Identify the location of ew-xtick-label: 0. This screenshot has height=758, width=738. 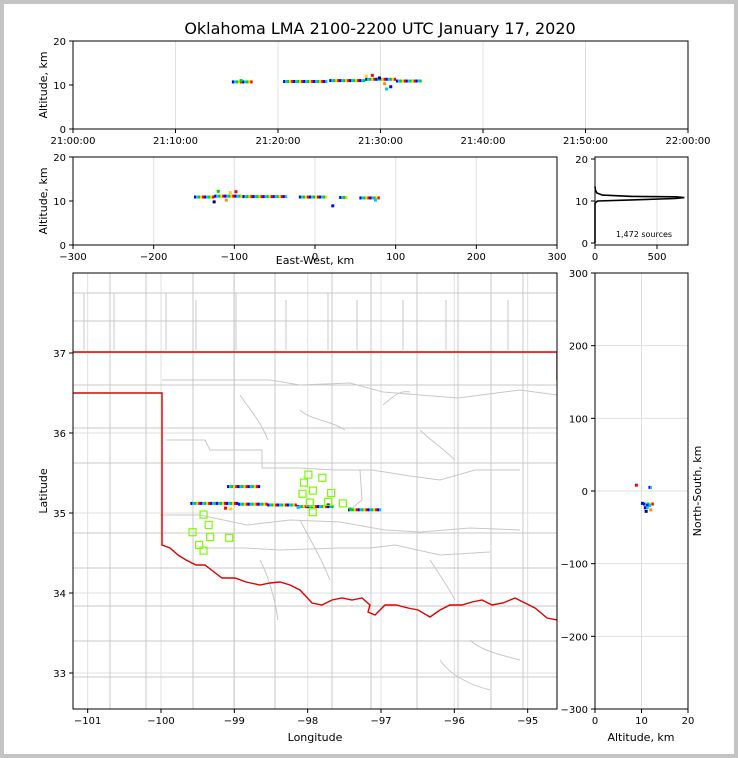
(315, 257).